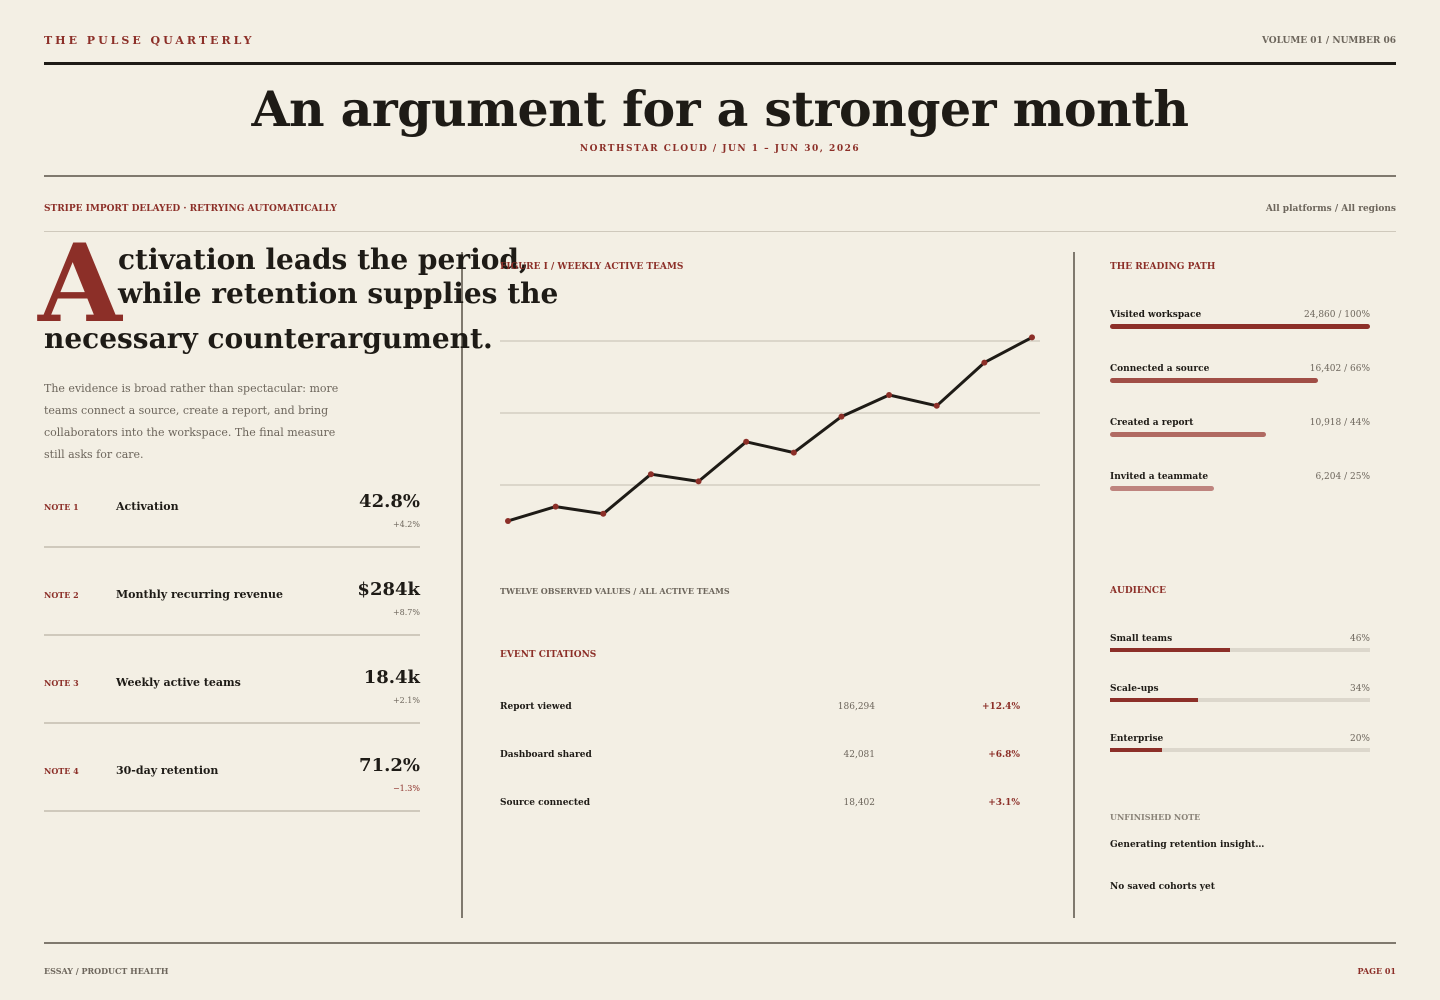 The image size is (1440, 1000). Describe the element at coordinates (1377, 971) in the screenshot. I see `page-number: PAGE 01` at that location.